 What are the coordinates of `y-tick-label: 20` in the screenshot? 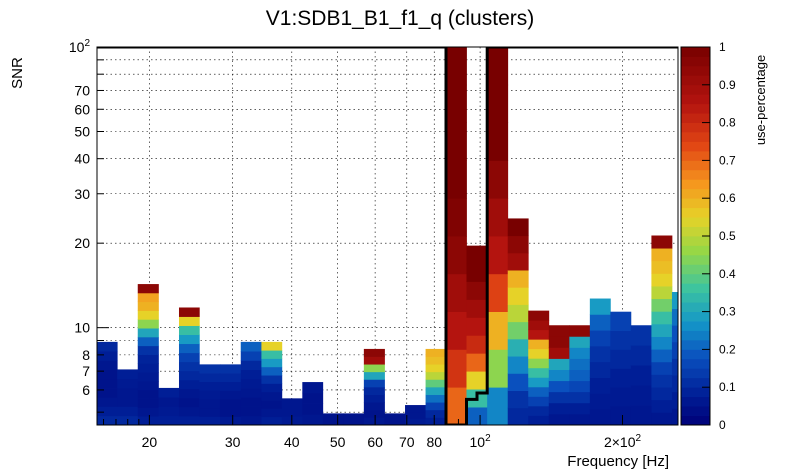 It's located at (82, 243).